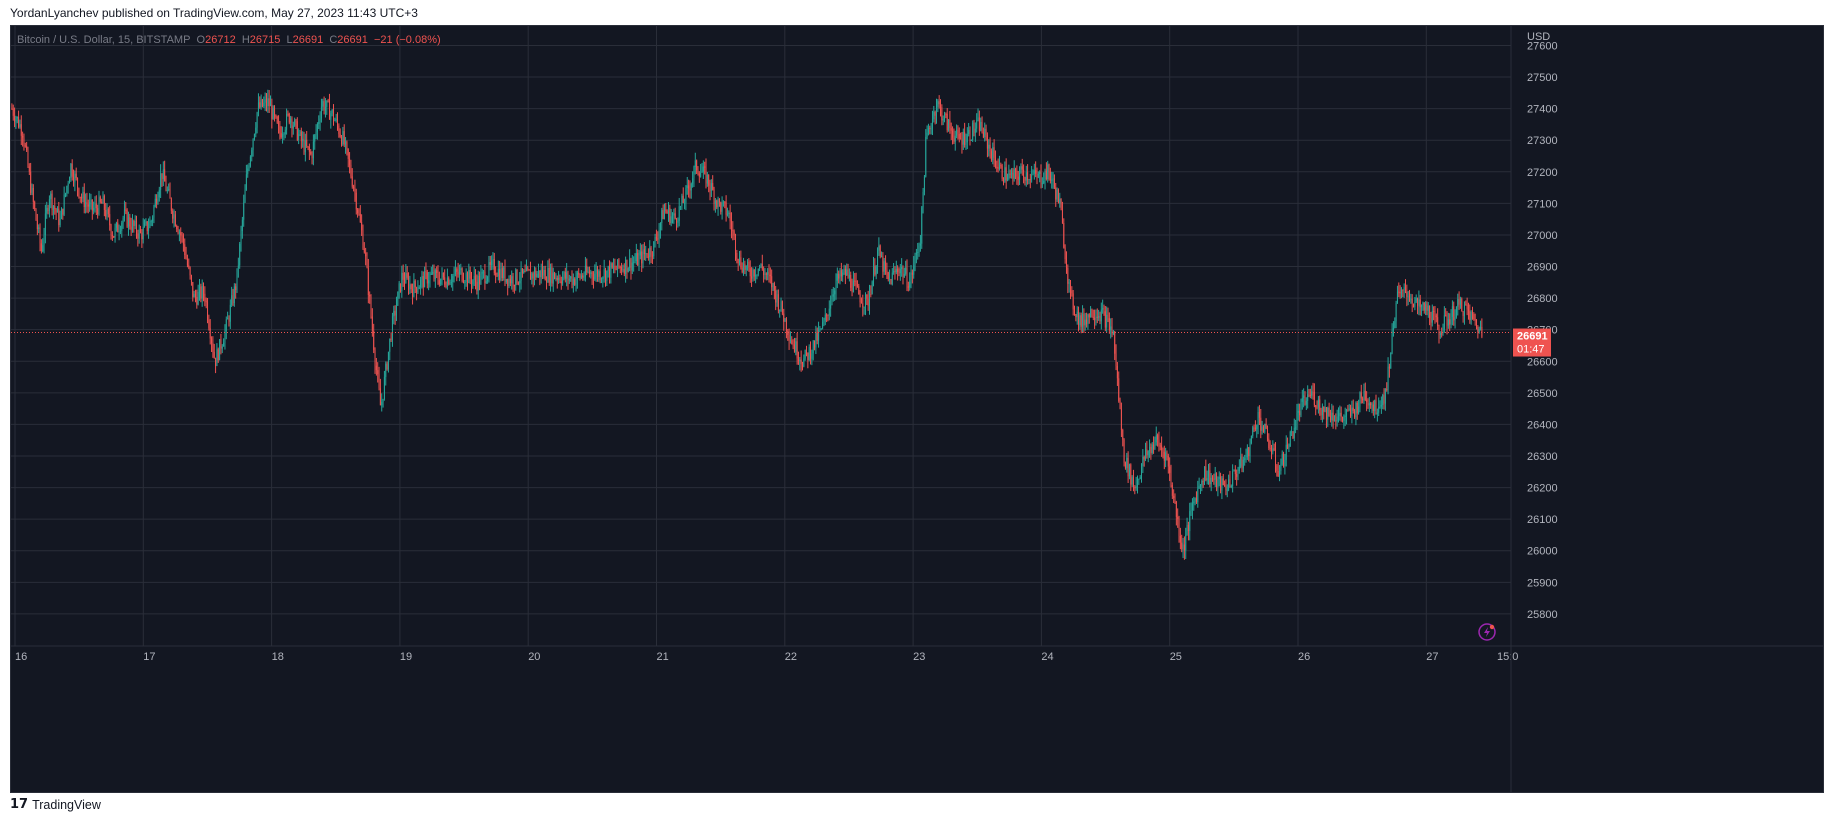 This screenshot has width=1834, height=818. What do you see at coordinates (1542, 615) in the screenshot?
I see `y-tick-label: 25800` at bounding box center [1542, 615].